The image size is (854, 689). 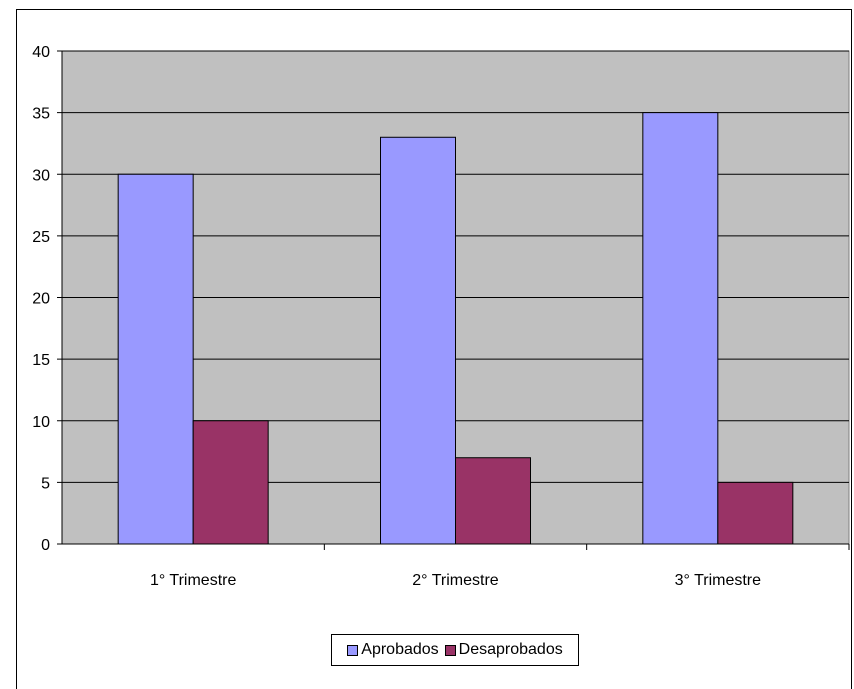 I want to click on legend-label-aprobados: Aprobados, so click(x=400, y=649).